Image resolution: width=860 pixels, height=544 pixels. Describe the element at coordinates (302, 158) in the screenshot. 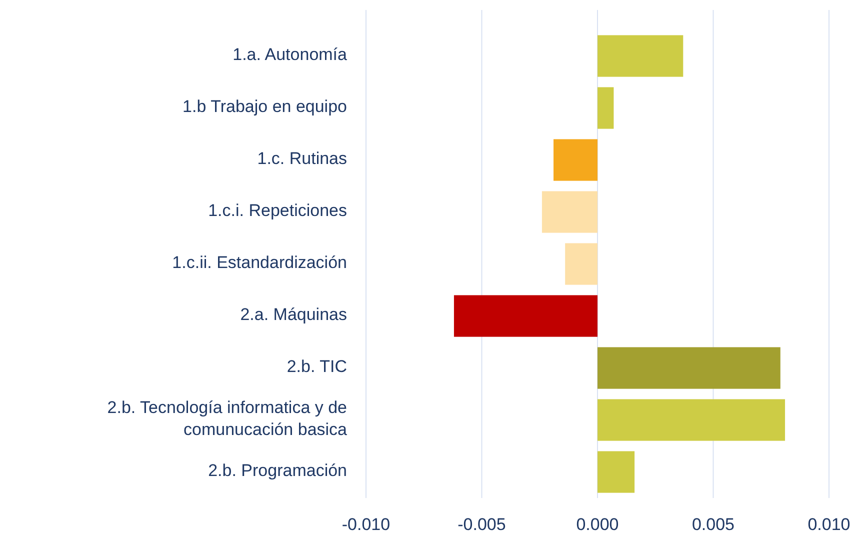

I see `y-tick-label: 1.c. Rutinas` at that location.